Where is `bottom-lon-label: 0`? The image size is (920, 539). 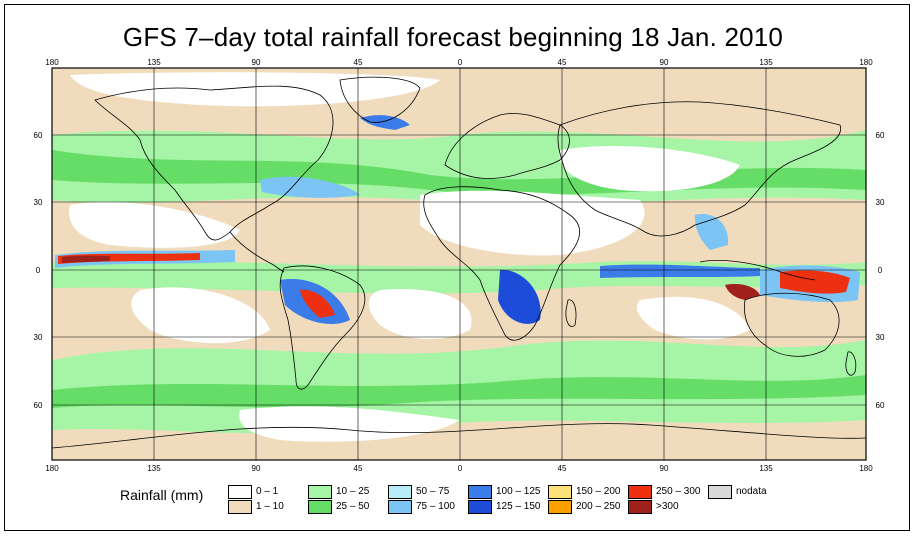 bottom-lon-label: 0 is located at coordinates (460, 468).